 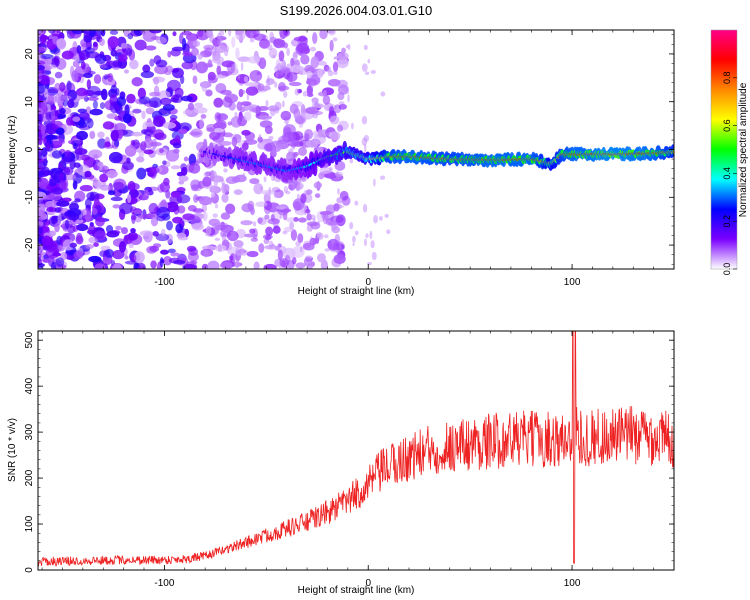 What do you see at coordinates (743, 149) in the screenshot?
I see `colorbar-label: Normalized spectral amplitude` at bounding box center [743, 149].